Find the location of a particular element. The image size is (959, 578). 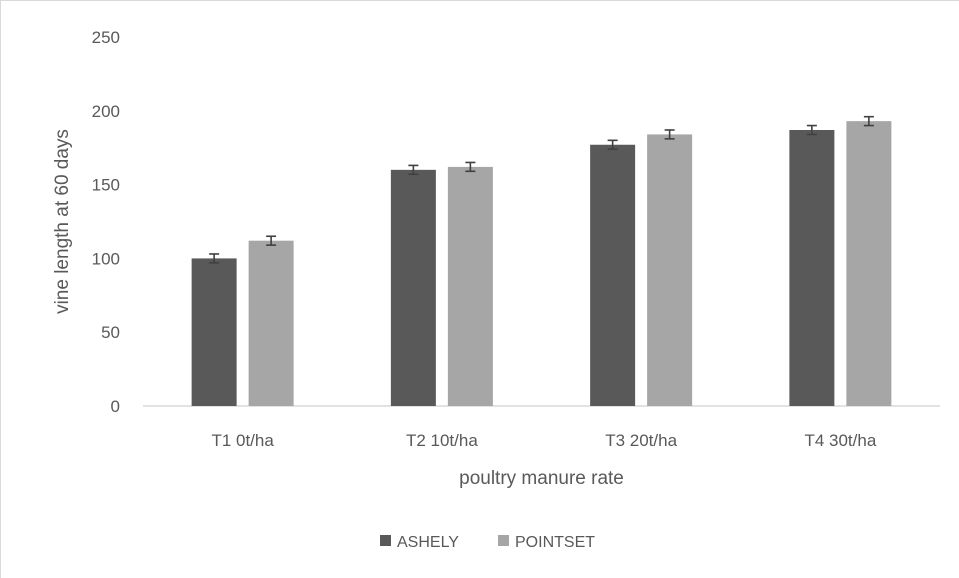

y-tick-label: 100 is located at coordinates (106, 258).